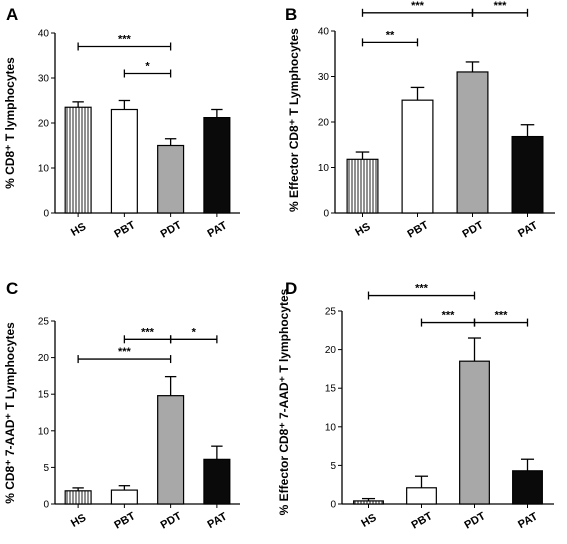 The width and height of the screenshot is (567, 544). What do you see at coordinates (294, 120) in the screenshot?
I see `y-axis-label: % Effector CD8⁺ T Lymphocytes` at bounding box center [294, 120].